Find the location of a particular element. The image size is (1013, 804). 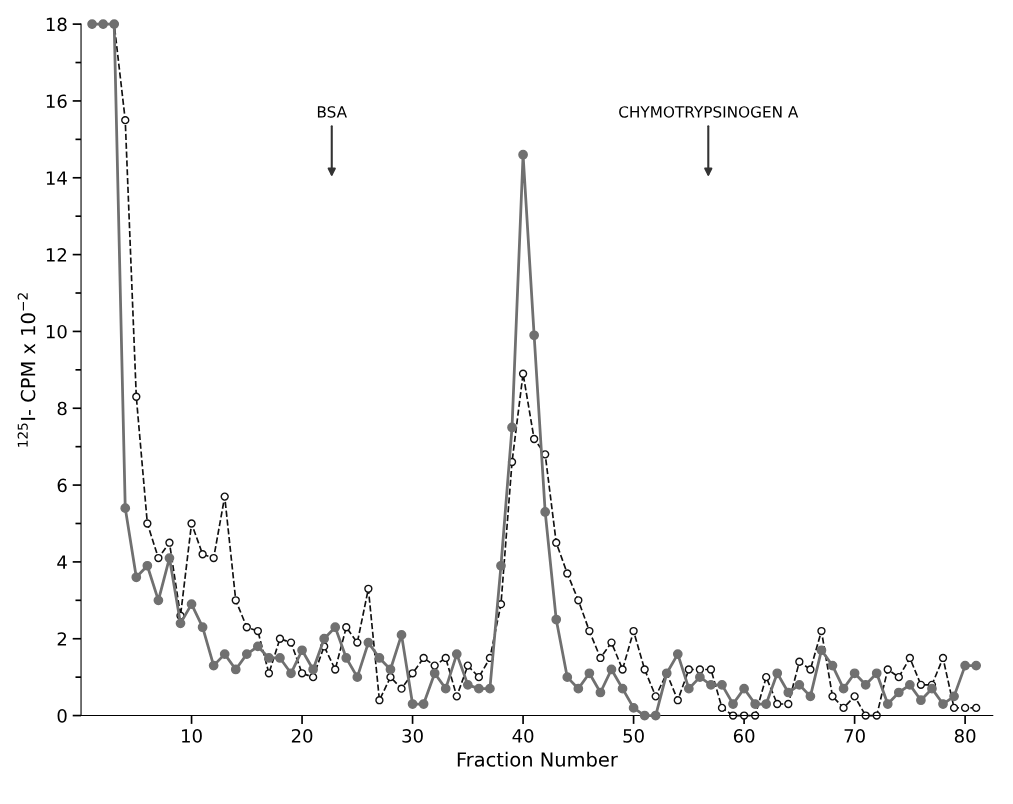

x-tick-label: 60 is located at coordinates (744, 736).